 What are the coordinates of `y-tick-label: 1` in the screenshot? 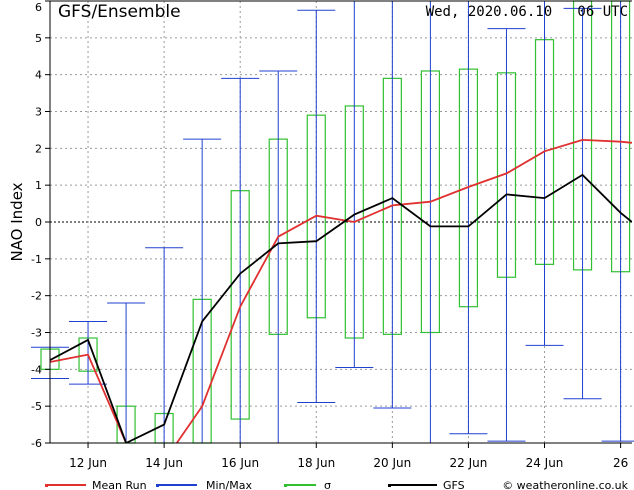 It's located at (38, 185).